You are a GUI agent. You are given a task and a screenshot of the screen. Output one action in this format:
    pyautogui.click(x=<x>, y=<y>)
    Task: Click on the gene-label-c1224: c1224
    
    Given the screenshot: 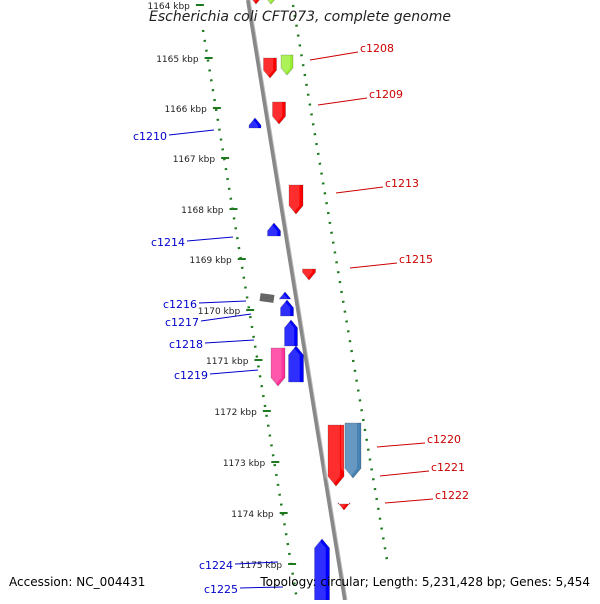 What is the action you would take?
    pyautogui.click(x=216, y=565)
    